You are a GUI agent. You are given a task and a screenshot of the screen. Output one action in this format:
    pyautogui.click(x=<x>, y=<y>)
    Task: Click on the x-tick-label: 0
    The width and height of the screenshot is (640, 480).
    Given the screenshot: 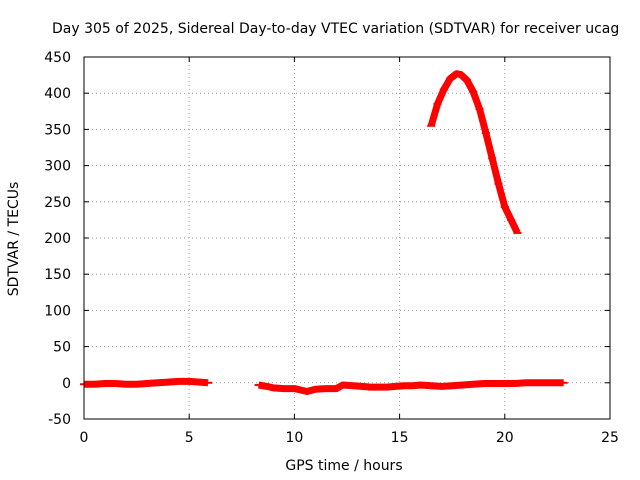 What is the action you would take?
    pyautogui.click(x=84, y=438)
    